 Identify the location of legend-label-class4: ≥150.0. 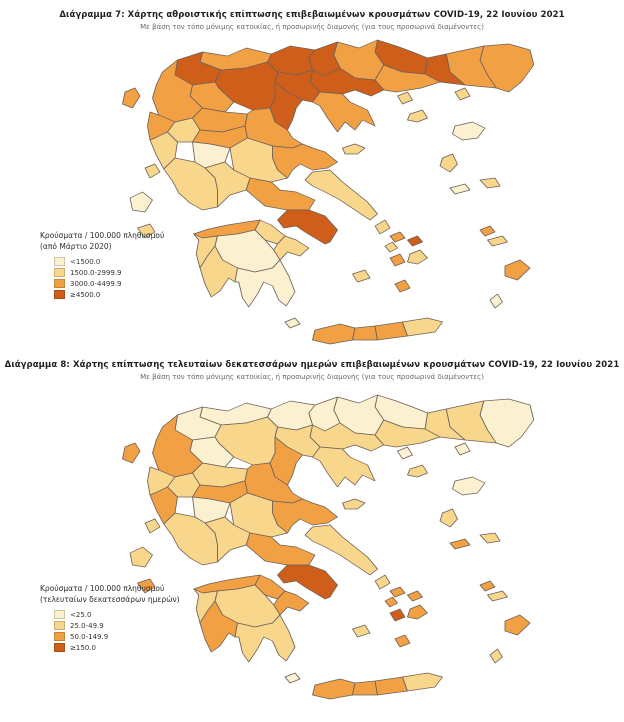
(83, 647).